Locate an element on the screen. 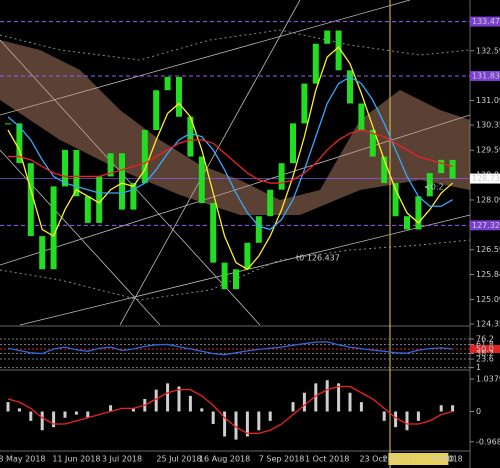 This screenshot has width=500, height=468. y-tick-label: 126.59 is located at coordinates (488, 249).